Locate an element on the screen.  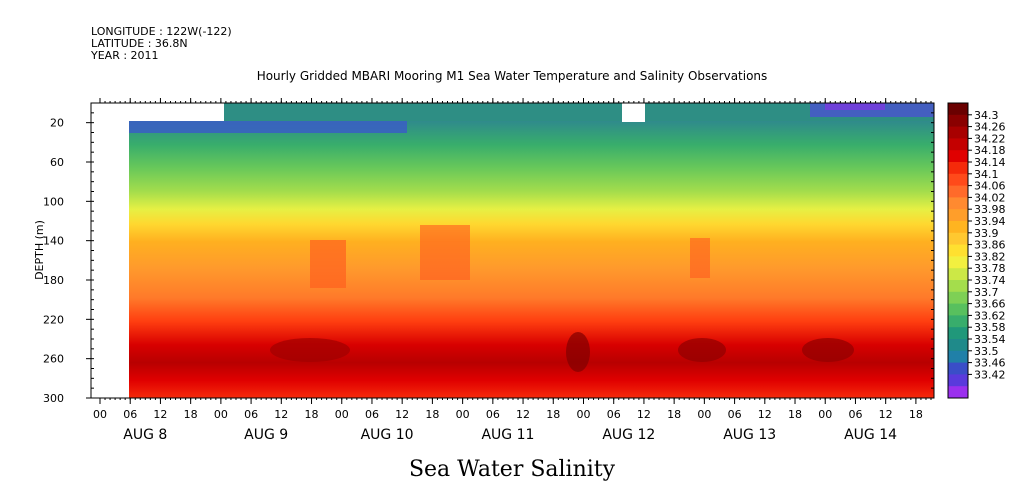
colorbar-label: 33.82 is located at coordinates (990, 256).